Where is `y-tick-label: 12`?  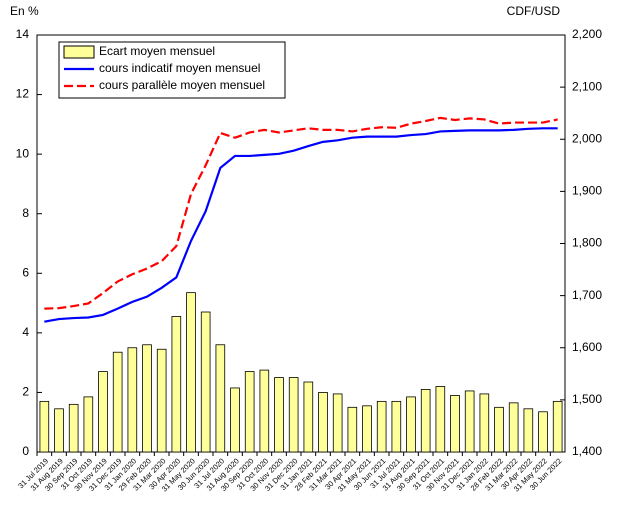 y-tick-label: 12 is located at coordinates (23, 94).